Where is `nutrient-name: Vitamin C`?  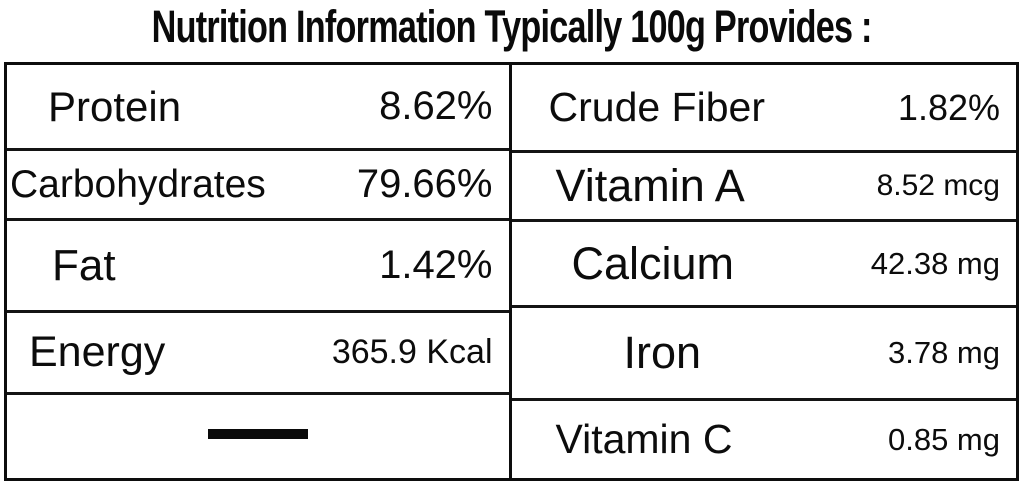 nutrient-name: Vitamin C is located at coordinates (644, 439).